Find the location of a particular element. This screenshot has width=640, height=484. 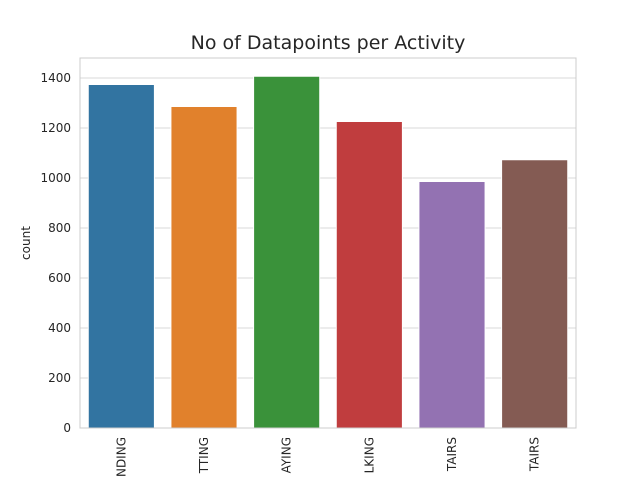

x-tick-label: TTING is located at coordinates (204, 455).